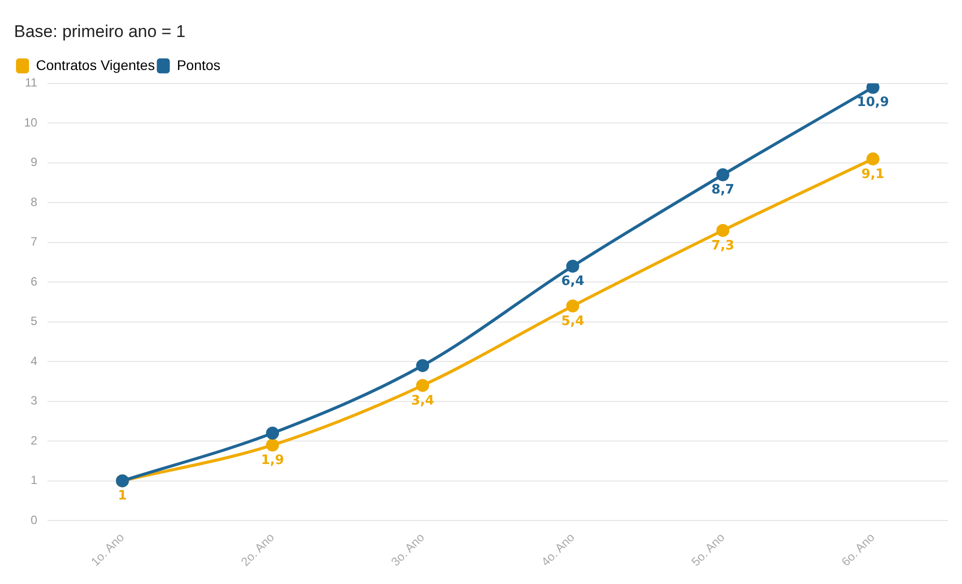 The height and width of the screenshot is (584, 962). What do you see at coordinates (408, 549) in the screenshot?
I see `x-tick-label: 3o. Ano` at bounding box center [408, 549].